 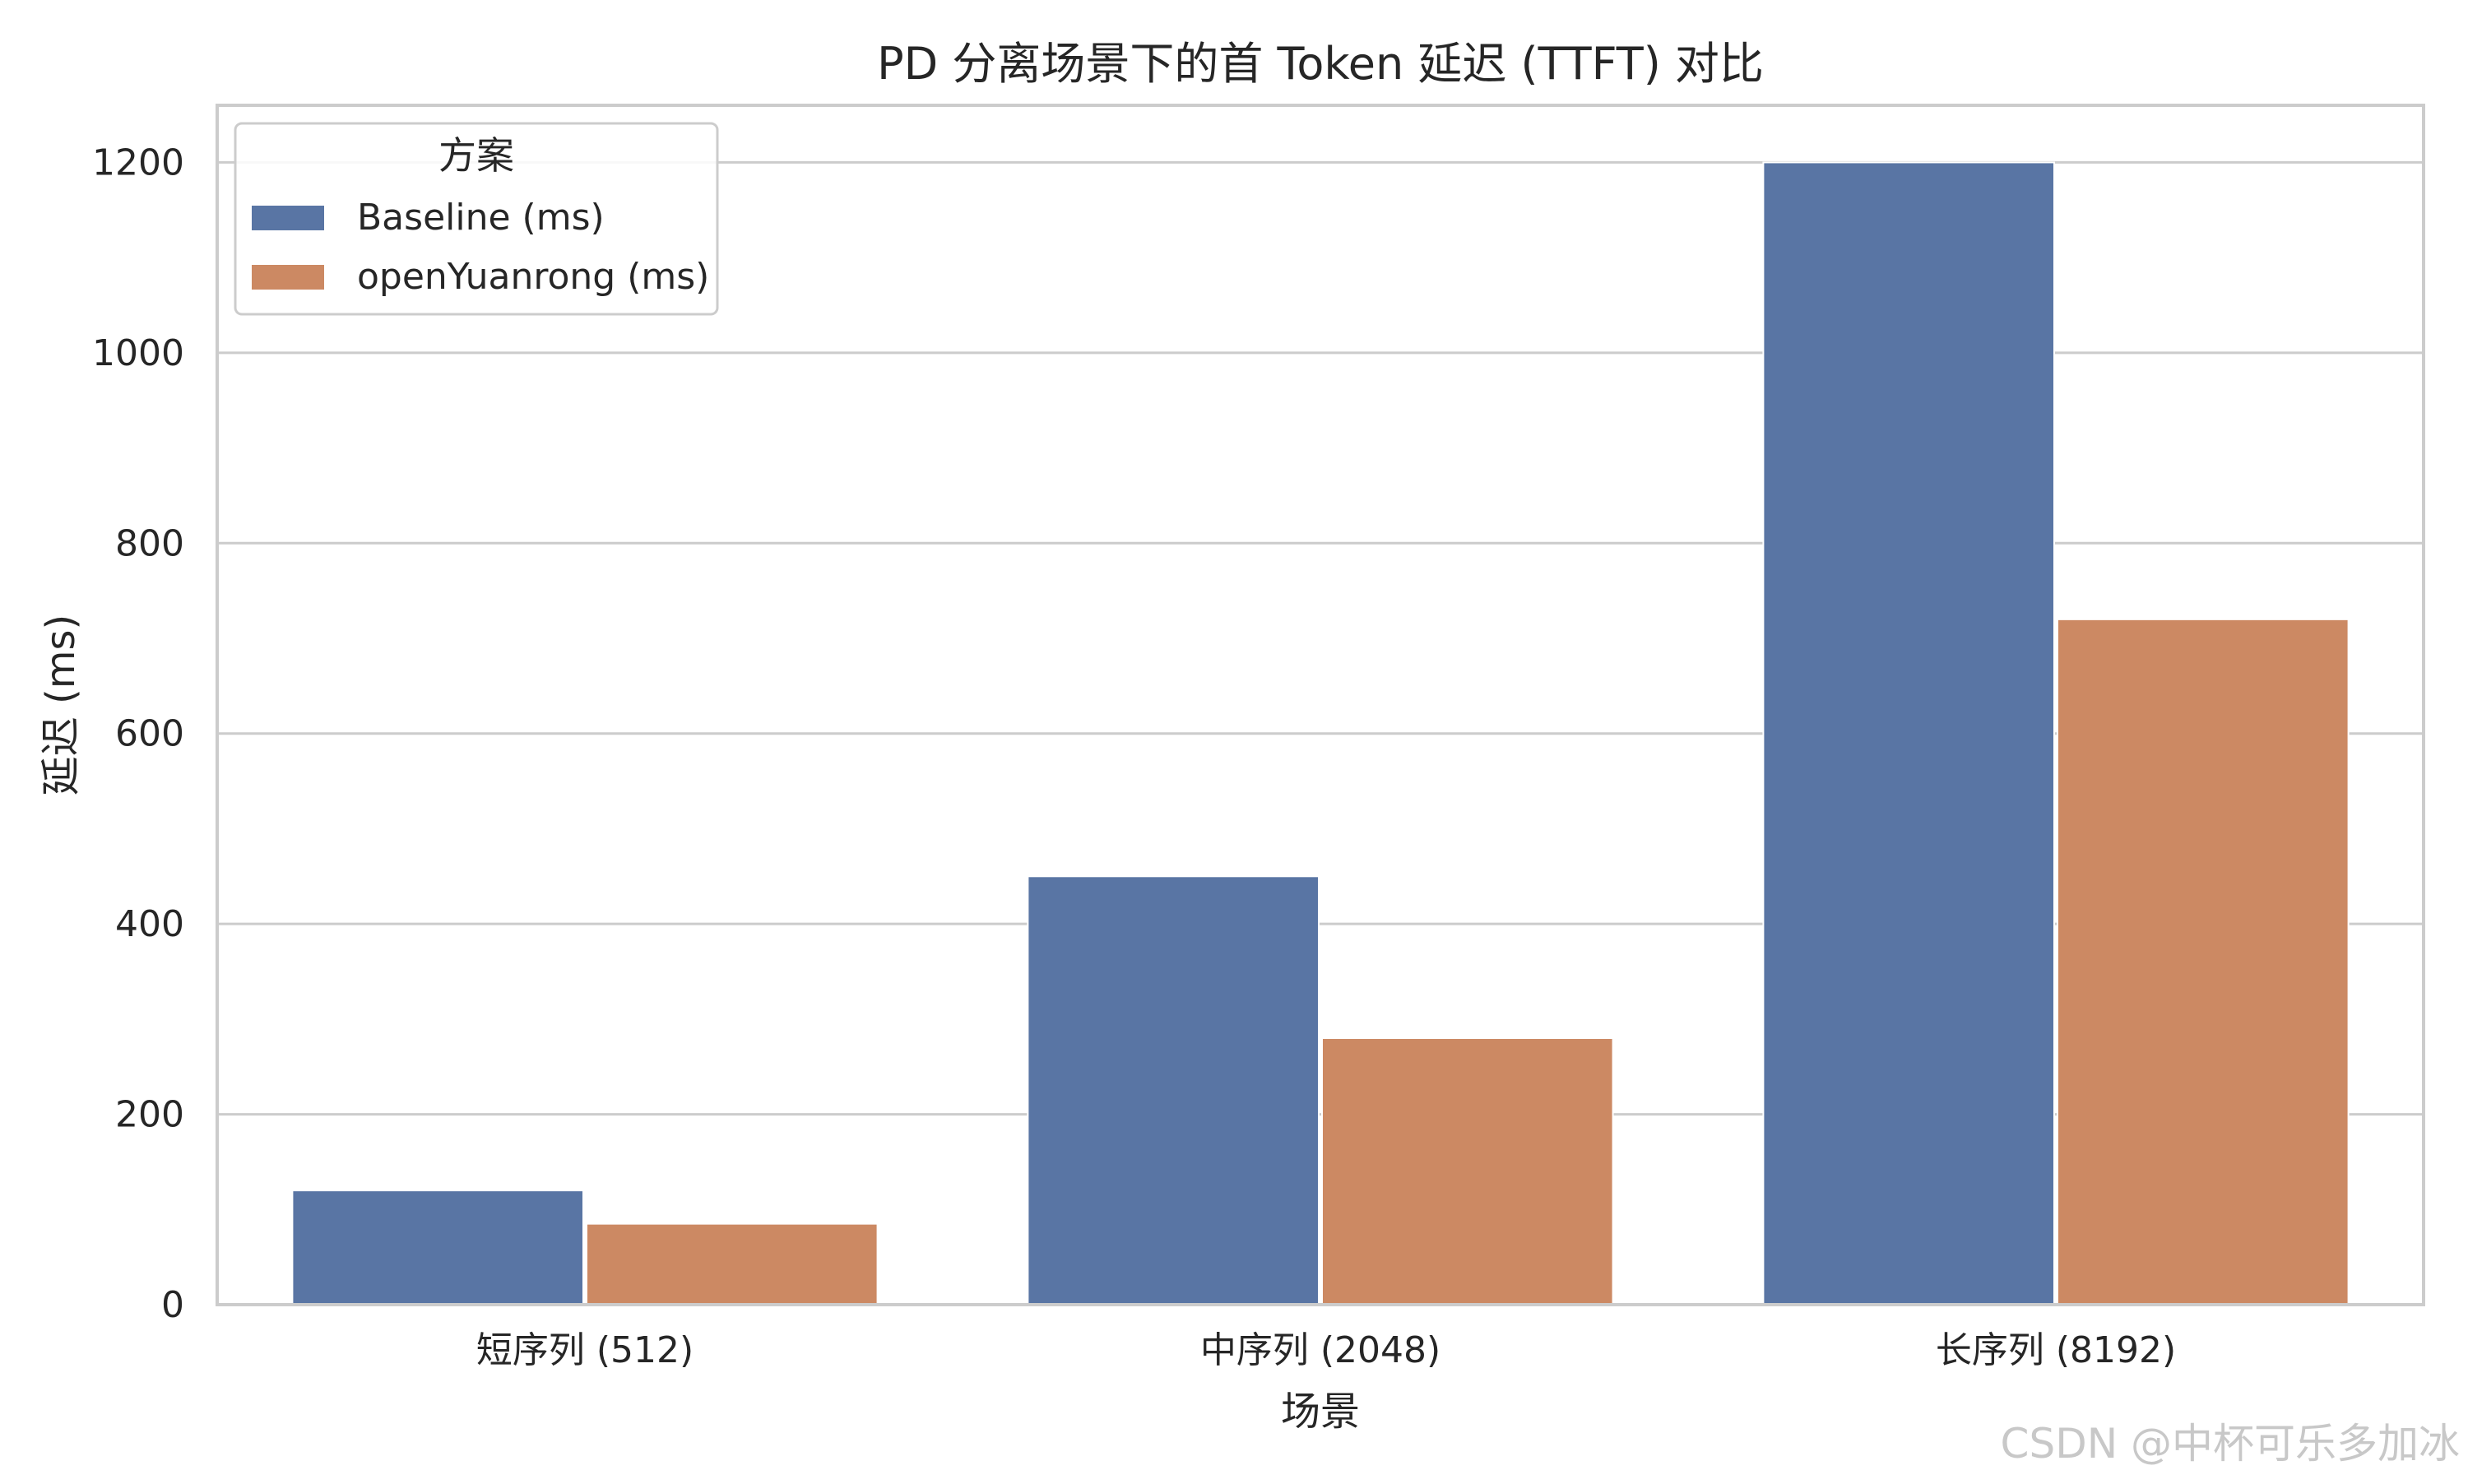 What do you see at coordinates (149, 924) in the screenshot?
I see `y-tick-label-400: 400` at bounding box center [149, 924].